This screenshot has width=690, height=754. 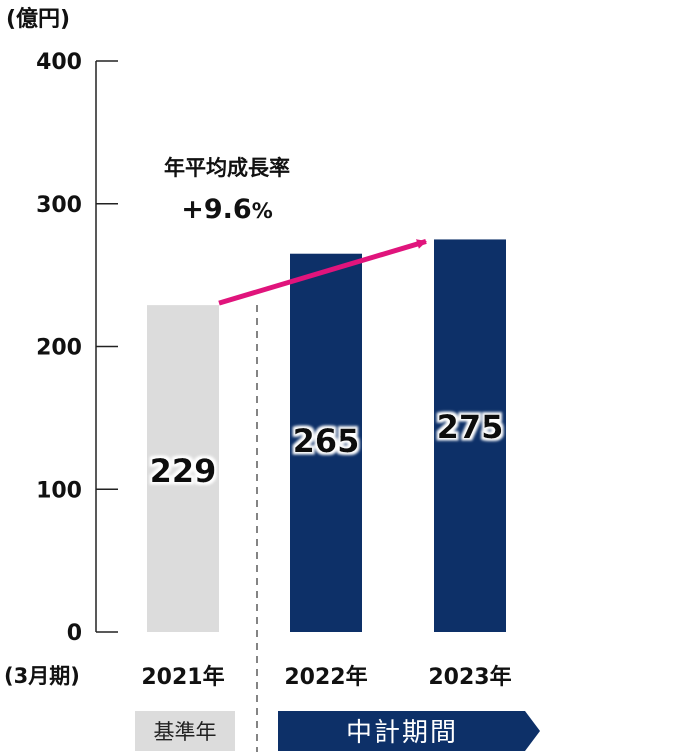 I want to click on y-tick-label: 200, so click(x=59, y=348).